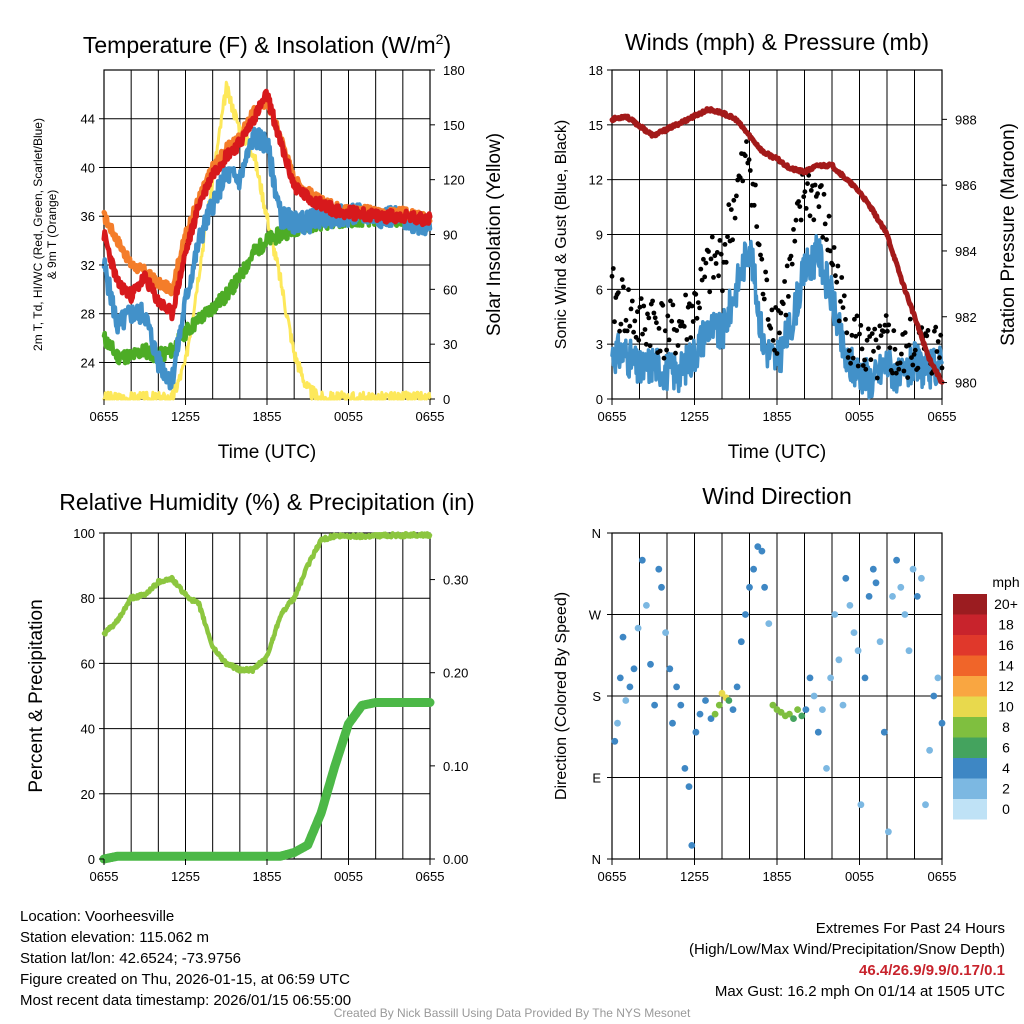 This screenshot has width=1024, height=1024. Describe the element at coordinates (910, 928) in the screenshot. I see `extremes-title: Extremes For Past 24 Hours` at that location.